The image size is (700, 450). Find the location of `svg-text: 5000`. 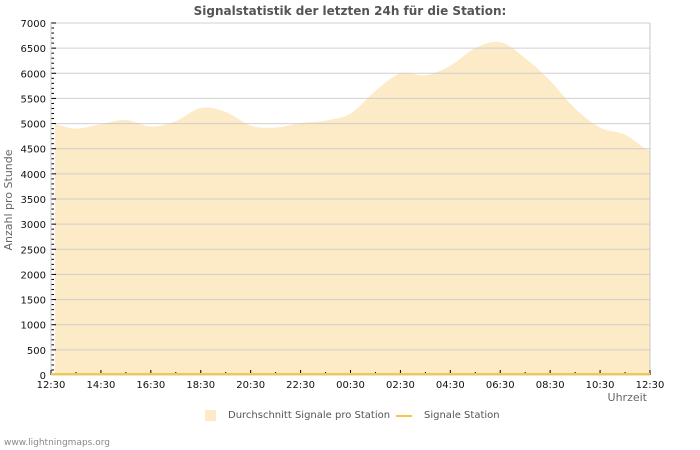

svg-text: 5000 is located at coordinates (33, 125).